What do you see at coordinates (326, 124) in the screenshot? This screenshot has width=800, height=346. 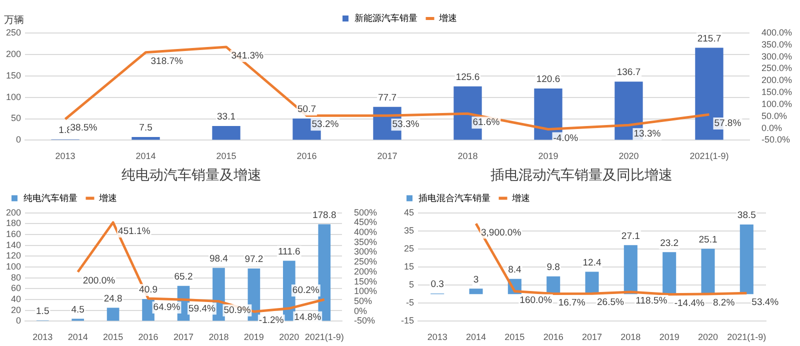 I see `data-label: 53.2%` at bounding box center [326, 124].